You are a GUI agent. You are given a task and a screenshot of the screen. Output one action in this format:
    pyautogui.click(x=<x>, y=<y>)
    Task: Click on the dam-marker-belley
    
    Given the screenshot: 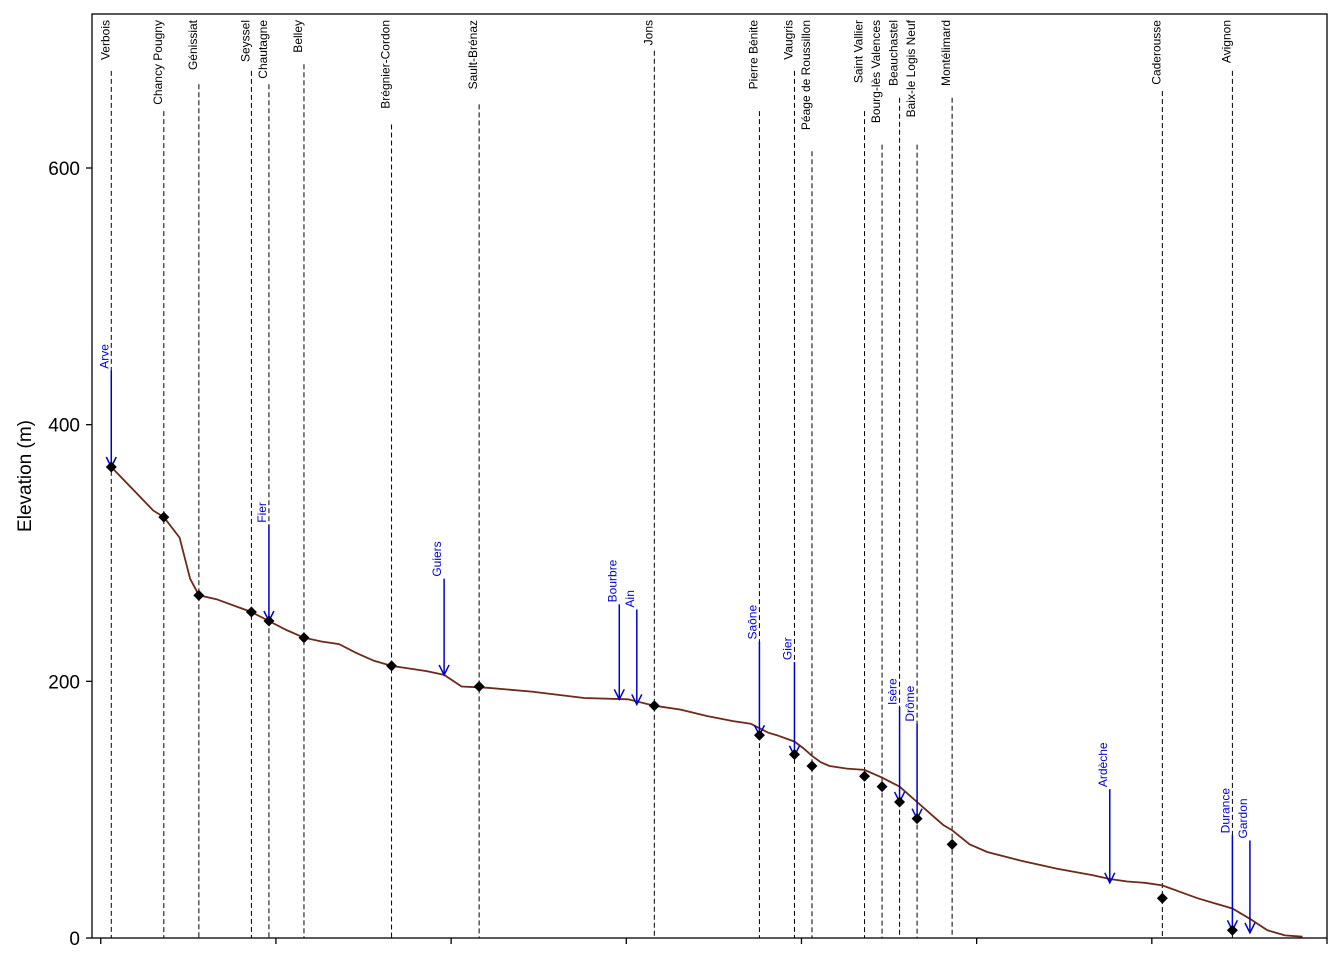 What is the action you would take?
    pyautogui.click(x=304, y=638)
    